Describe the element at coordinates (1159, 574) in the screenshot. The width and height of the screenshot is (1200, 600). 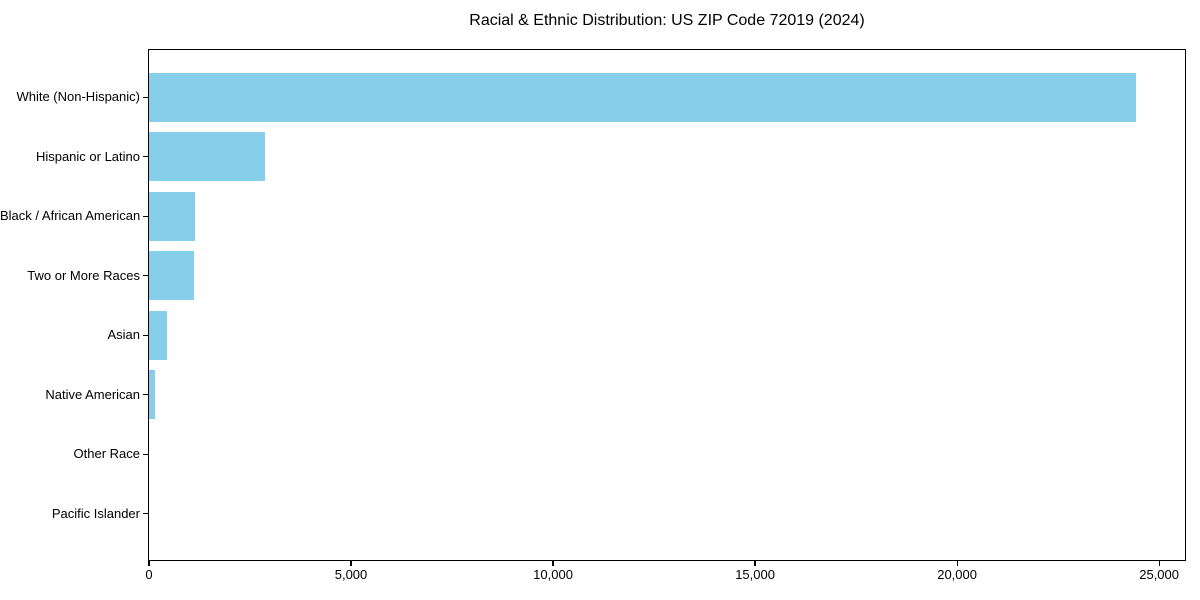
I see `x-tick-label: 25,000` at that location.